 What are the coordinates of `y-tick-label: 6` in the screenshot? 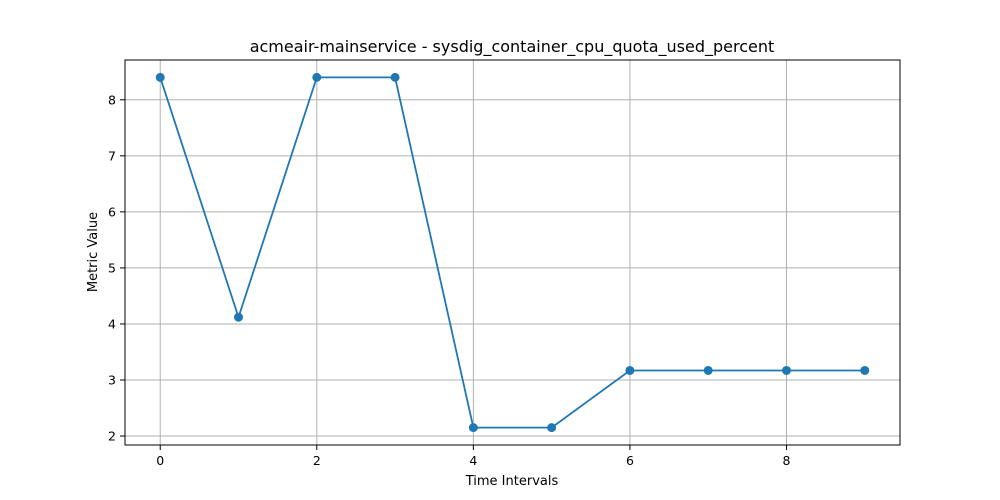 It's located at (112, 211).